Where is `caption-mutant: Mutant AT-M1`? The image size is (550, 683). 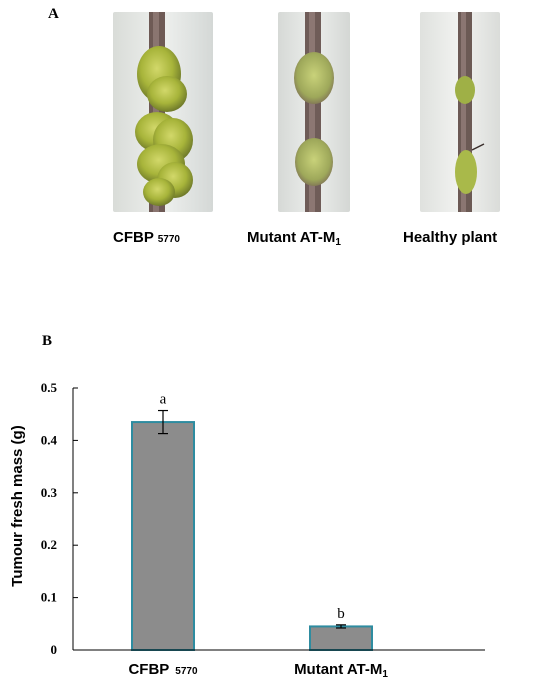 caption-mutant: Mutant AT-M1 is located at coordinates (294, 238).